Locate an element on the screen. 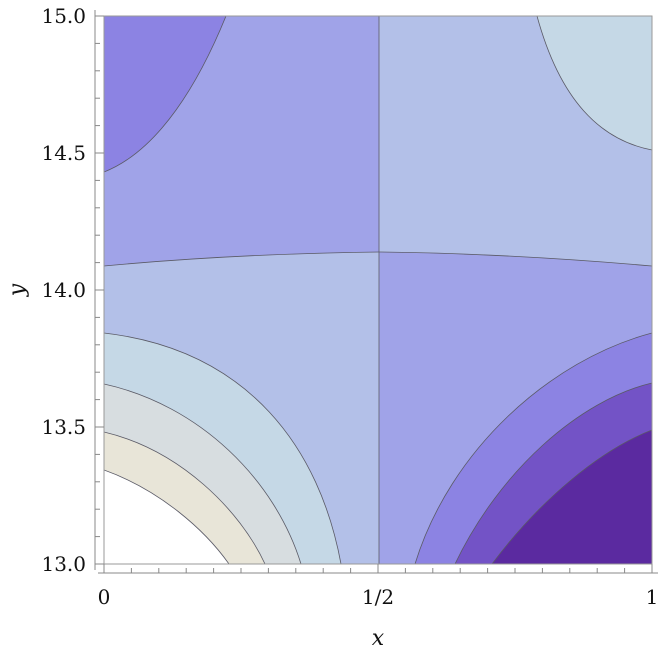  x-axis-label: x is located at coordinates (378, 638).